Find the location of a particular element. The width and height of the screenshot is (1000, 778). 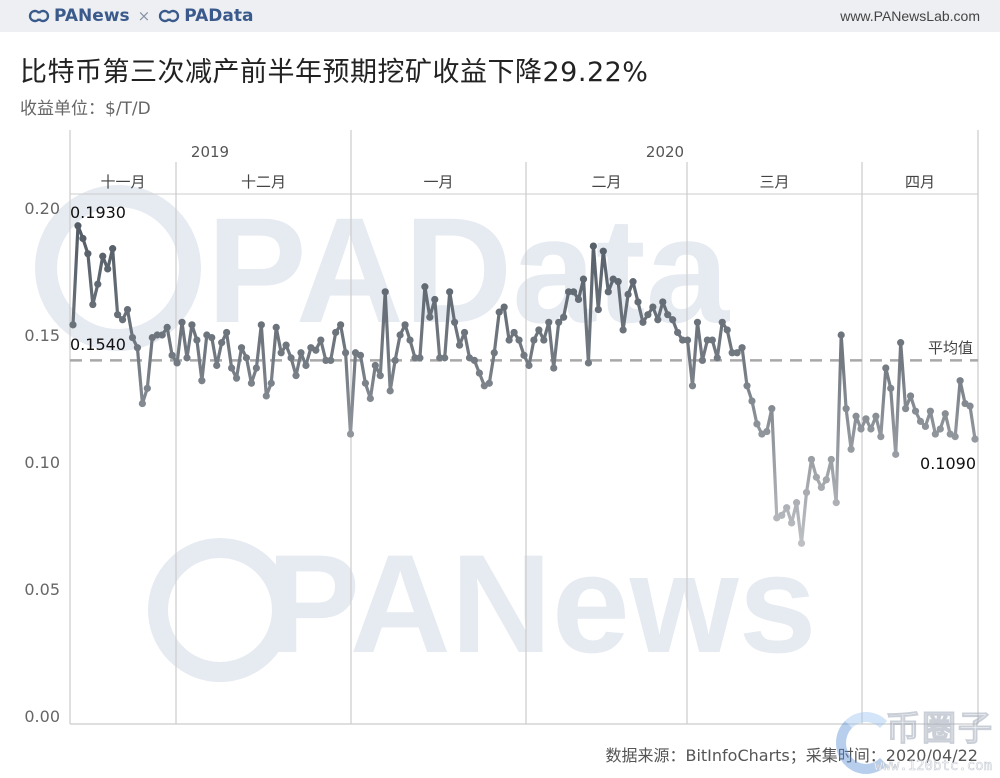

panews-watermark-logo-icon is located at coordinates (220, 610).